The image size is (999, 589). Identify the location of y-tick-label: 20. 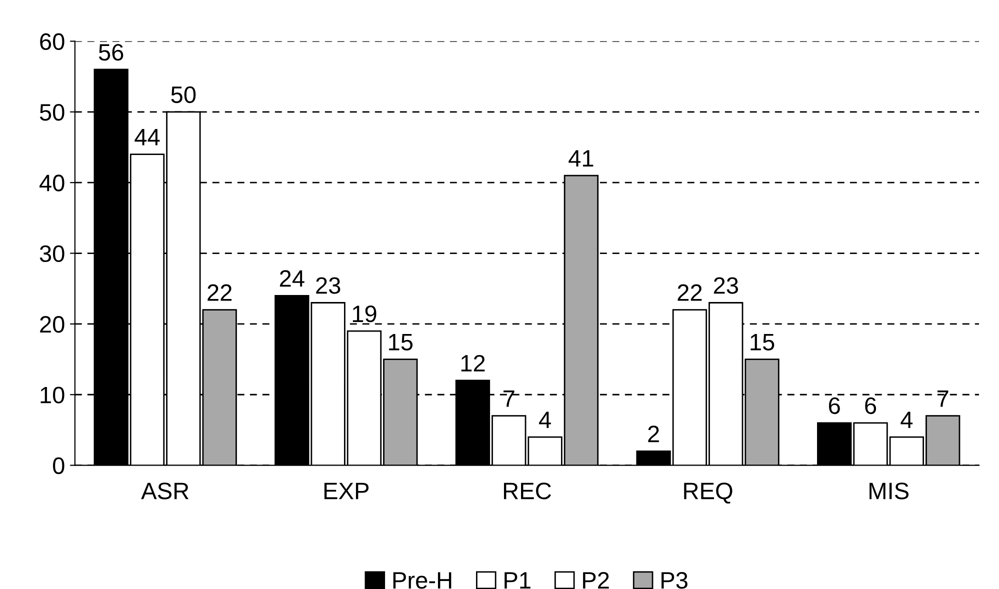
(52, 324).